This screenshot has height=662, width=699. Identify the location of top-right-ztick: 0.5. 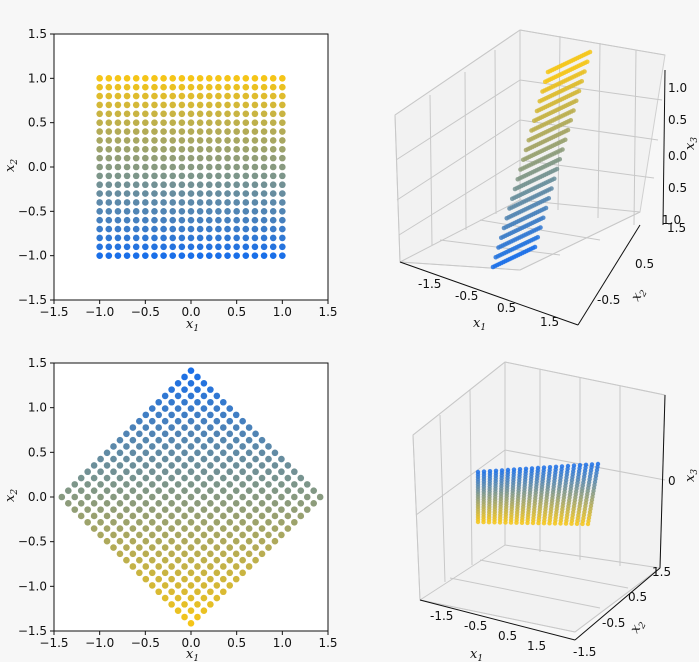
(677, 188).